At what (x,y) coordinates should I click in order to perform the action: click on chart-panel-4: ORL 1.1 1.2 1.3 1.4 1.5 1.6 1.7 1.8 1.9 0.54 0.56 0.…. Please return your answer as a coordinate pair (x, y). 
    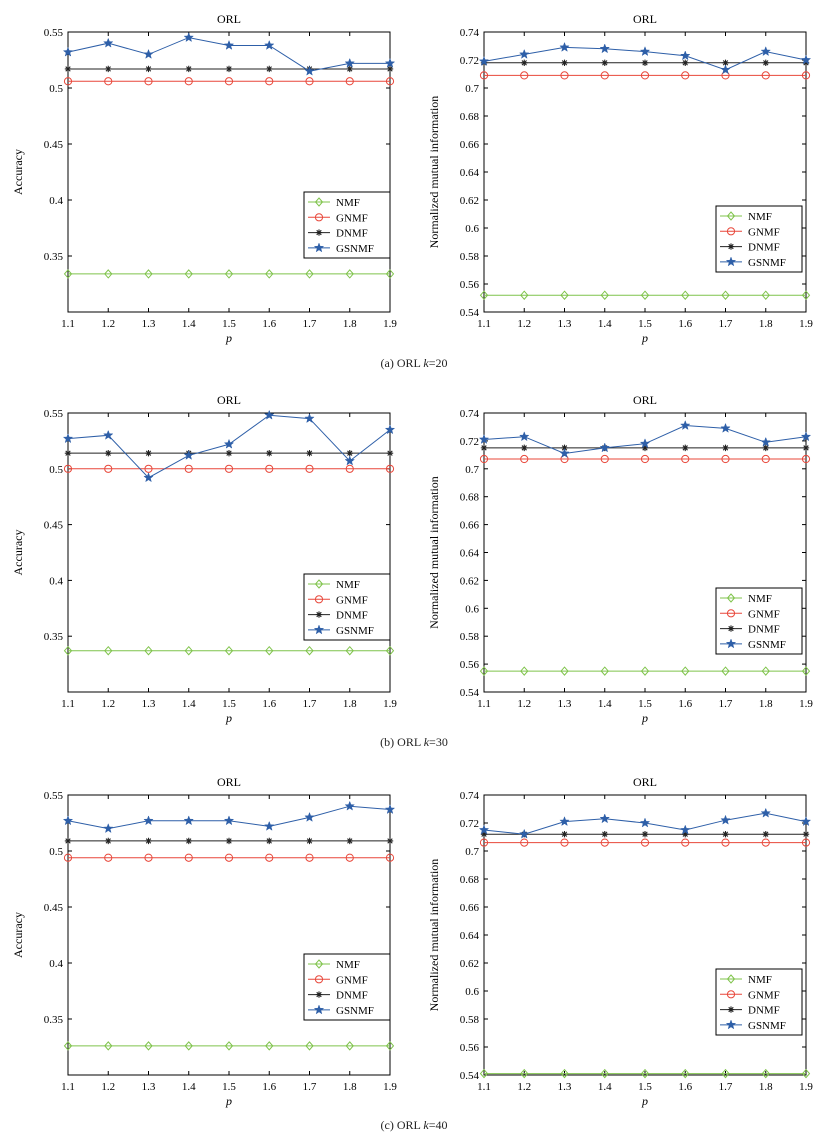
    Looking at the image, I should click on (620, 559).